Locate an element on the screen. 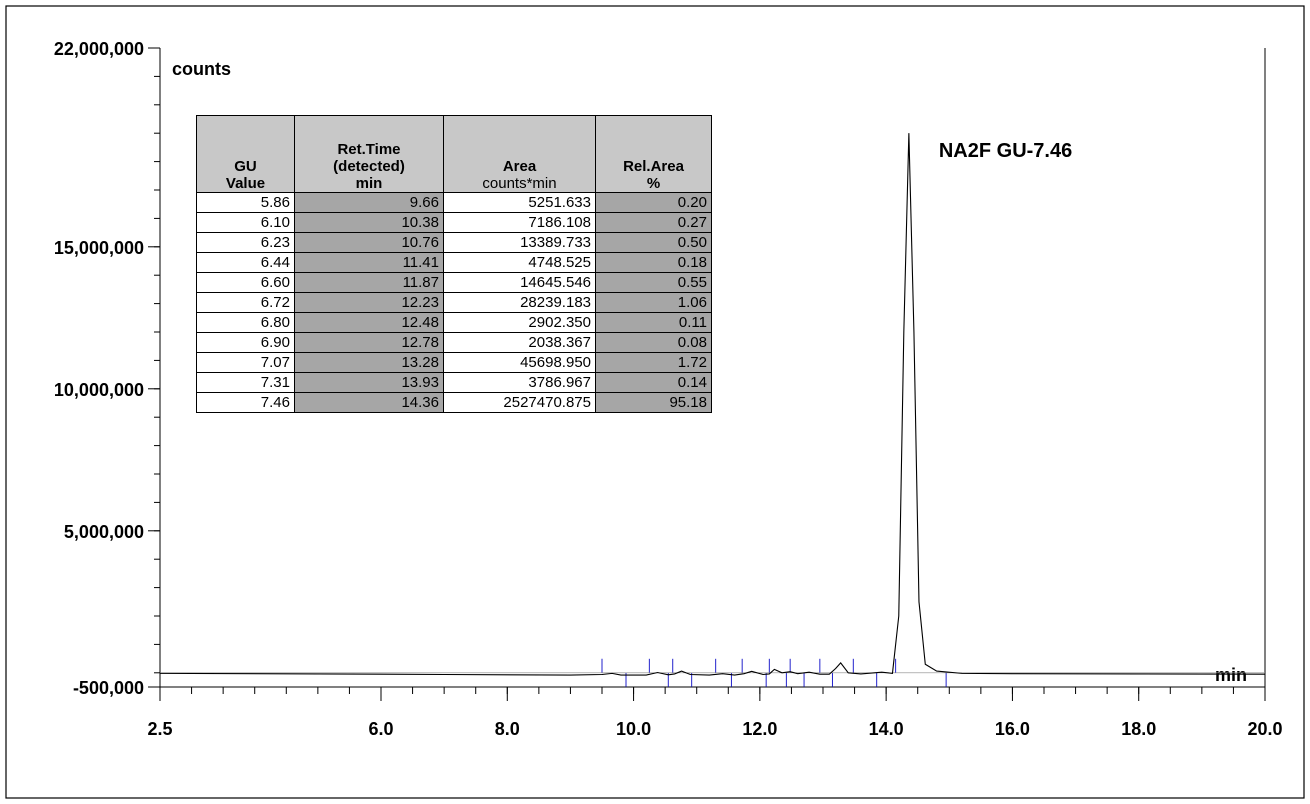 The image size is (1310, 804). gu-table-header-text: Area is located at coordinates (519, 166).